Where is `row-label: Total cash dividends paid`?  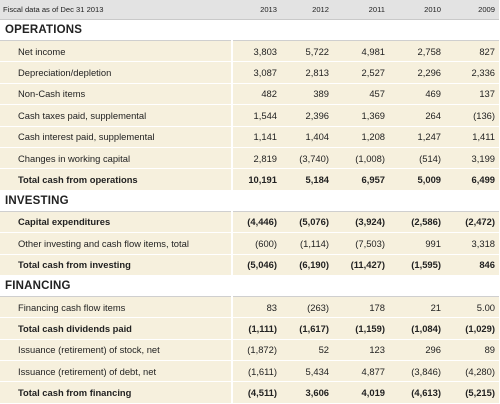 row-label: Total cash dividends paid is located at coordinates (116, 328).